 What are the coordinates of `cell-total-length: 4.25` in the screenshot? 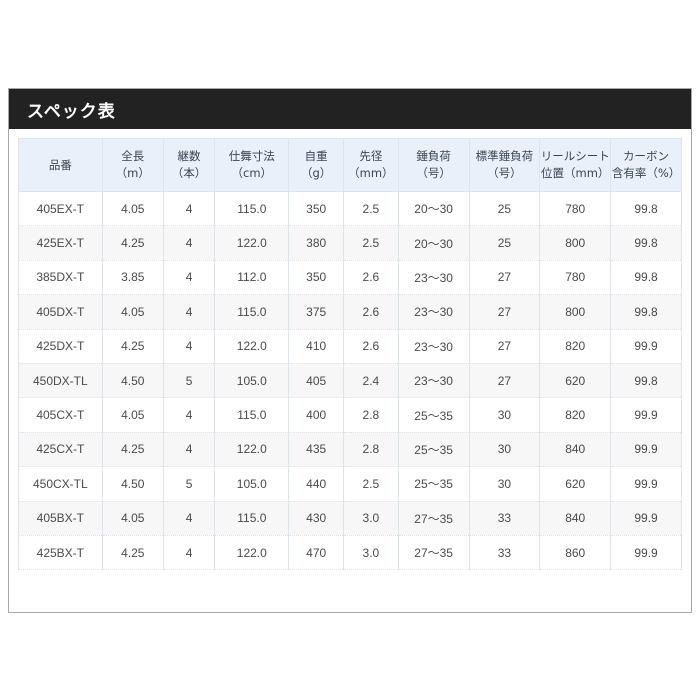 It's located at (132, 450).